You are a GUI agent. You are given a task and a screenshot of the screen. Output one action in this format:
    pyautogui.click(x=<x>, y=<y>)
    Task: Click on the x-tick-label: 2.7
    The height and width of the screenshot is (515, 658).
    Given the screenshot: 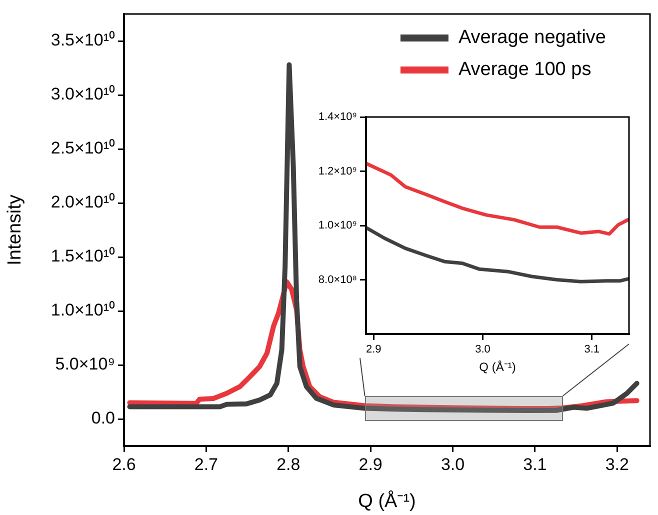 What is the action you would take?
    pyautogui.click(x=206, y=464)
    